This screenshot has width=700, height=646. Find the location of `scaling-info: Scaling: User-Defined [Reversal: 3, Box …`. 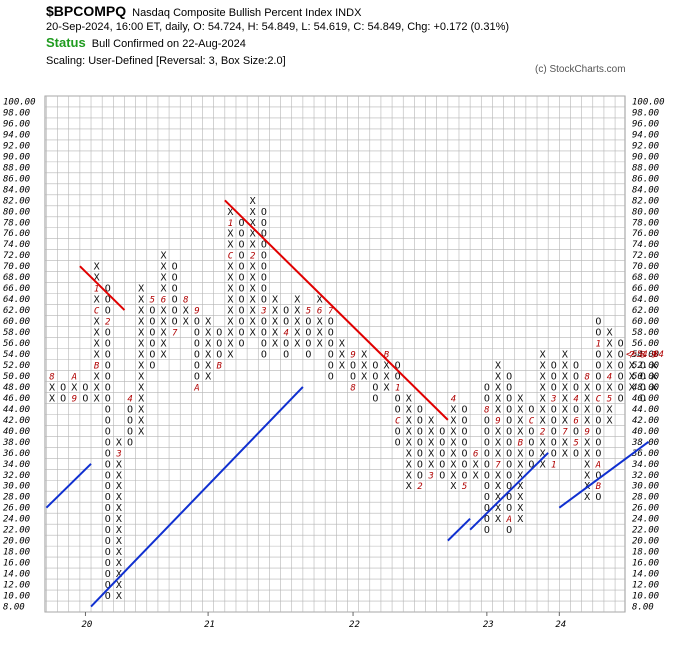

scaling-info: Scaling: User-Defined [Reversal: 3, Box … is located at coordinates (166, 61).